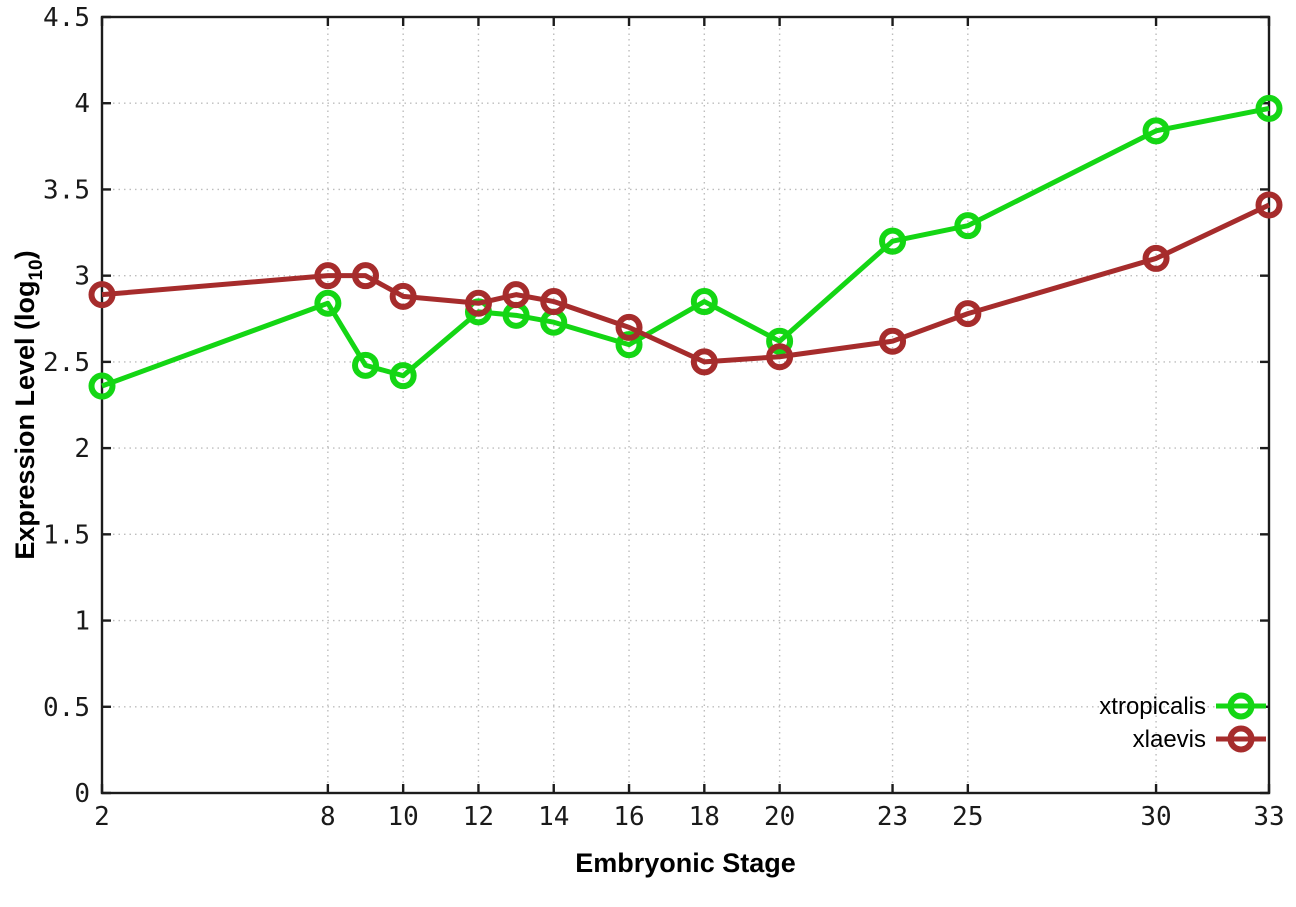 The width and height of the screenshot is (1296, 907). Describe the element at coordinates (82, 794) in the screenshot. I see `y-tick-label: 0` at that location.